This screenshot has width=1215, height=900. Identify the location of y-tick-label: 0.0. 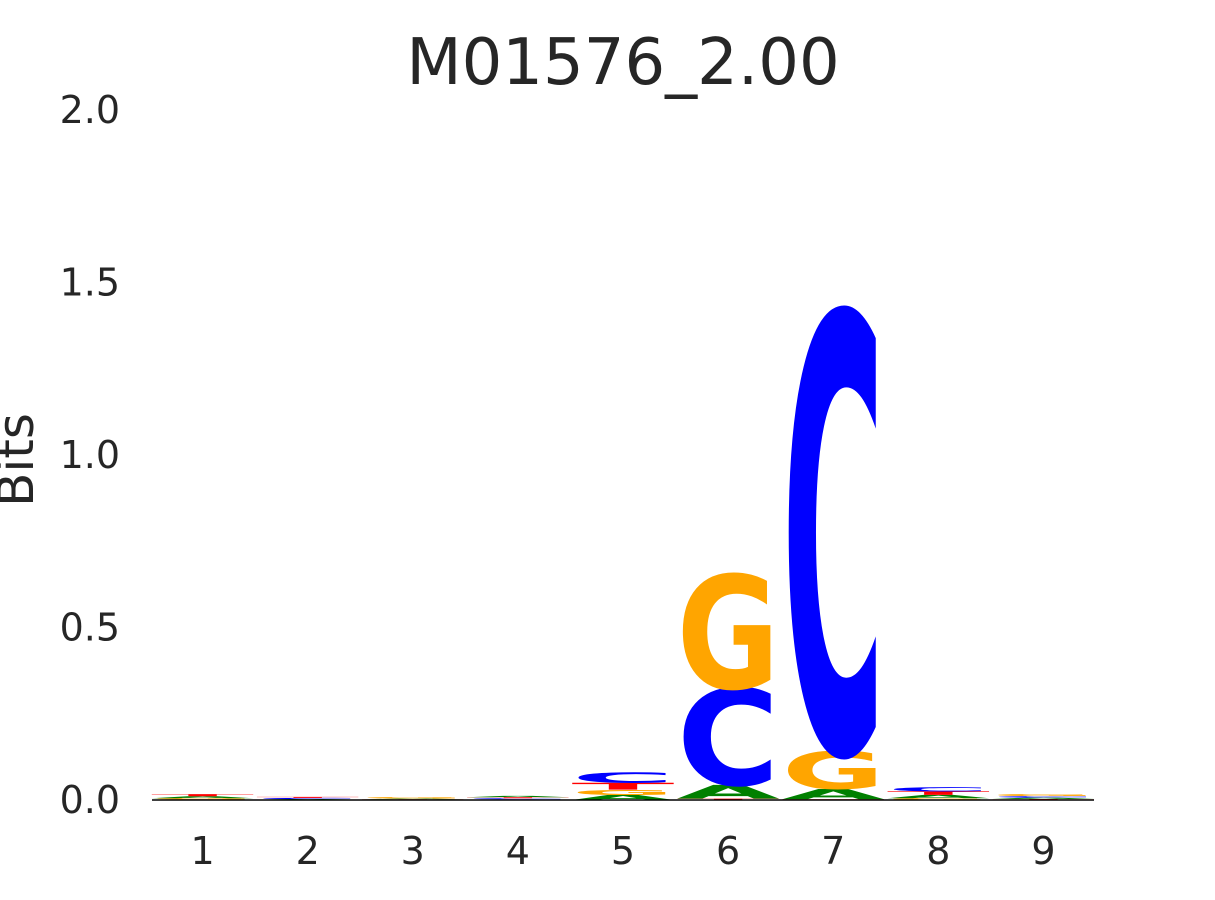
(90, 800).